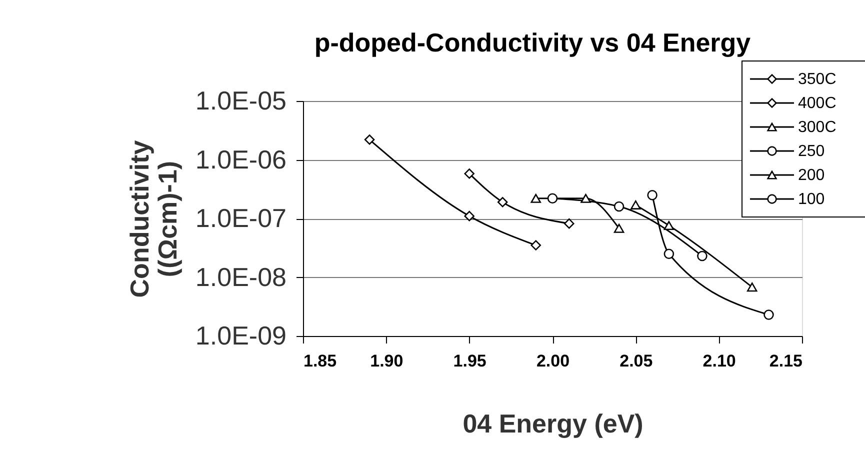 This screenshot has width=865, height=475. Describe the element at coordinates (240, 159) in the screenshot. I see `y-tick-label: 1.0E-06` at that location.